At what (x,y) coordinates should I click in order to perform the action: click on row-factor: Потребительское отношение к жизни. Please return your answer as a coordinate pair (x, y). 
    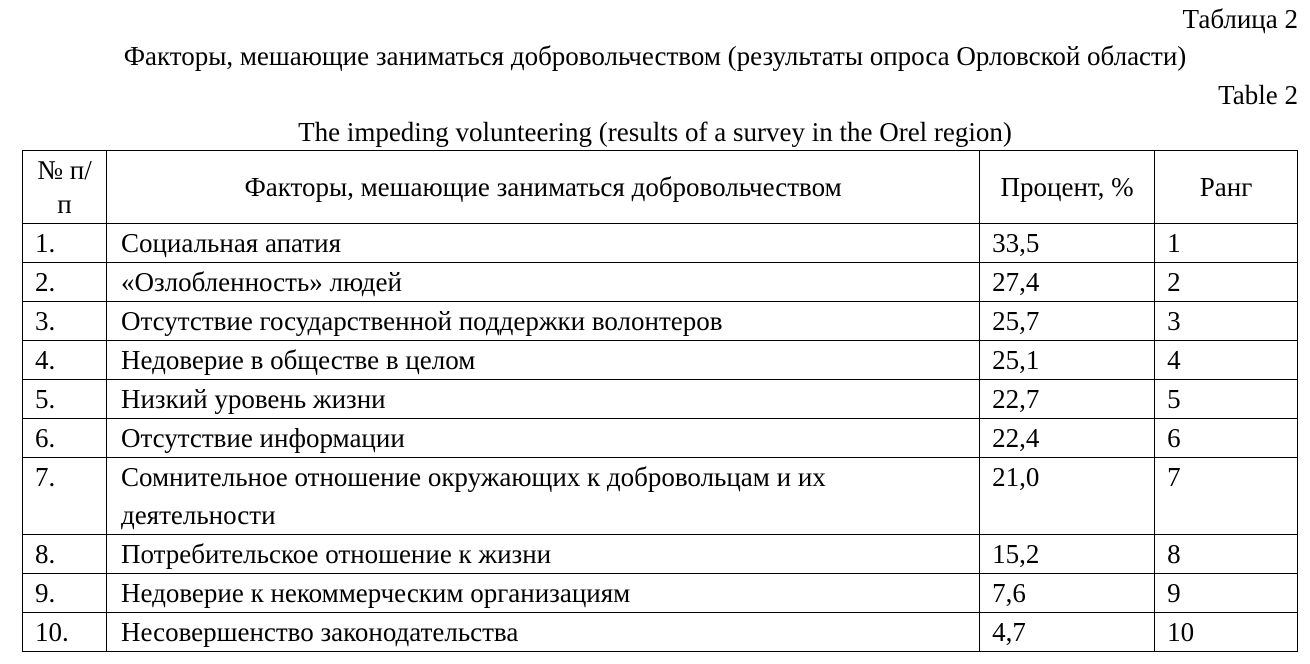
    Looking at the image, I should click on (543, 554).